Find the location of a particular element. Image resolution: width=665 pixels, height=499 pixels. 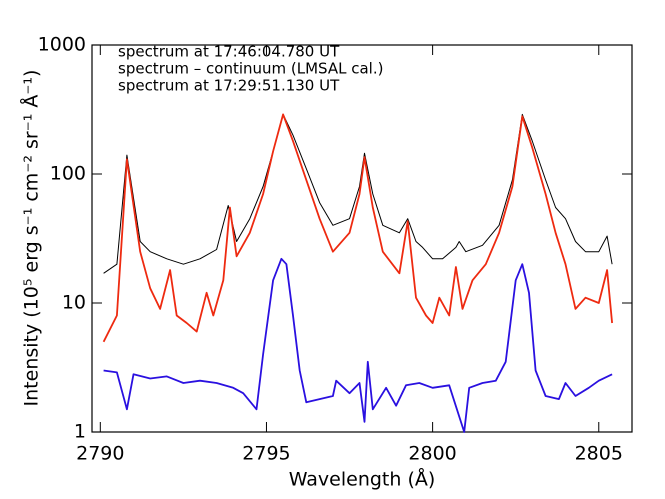

y-tick-label: 10 is located at coordinates (74, 303).